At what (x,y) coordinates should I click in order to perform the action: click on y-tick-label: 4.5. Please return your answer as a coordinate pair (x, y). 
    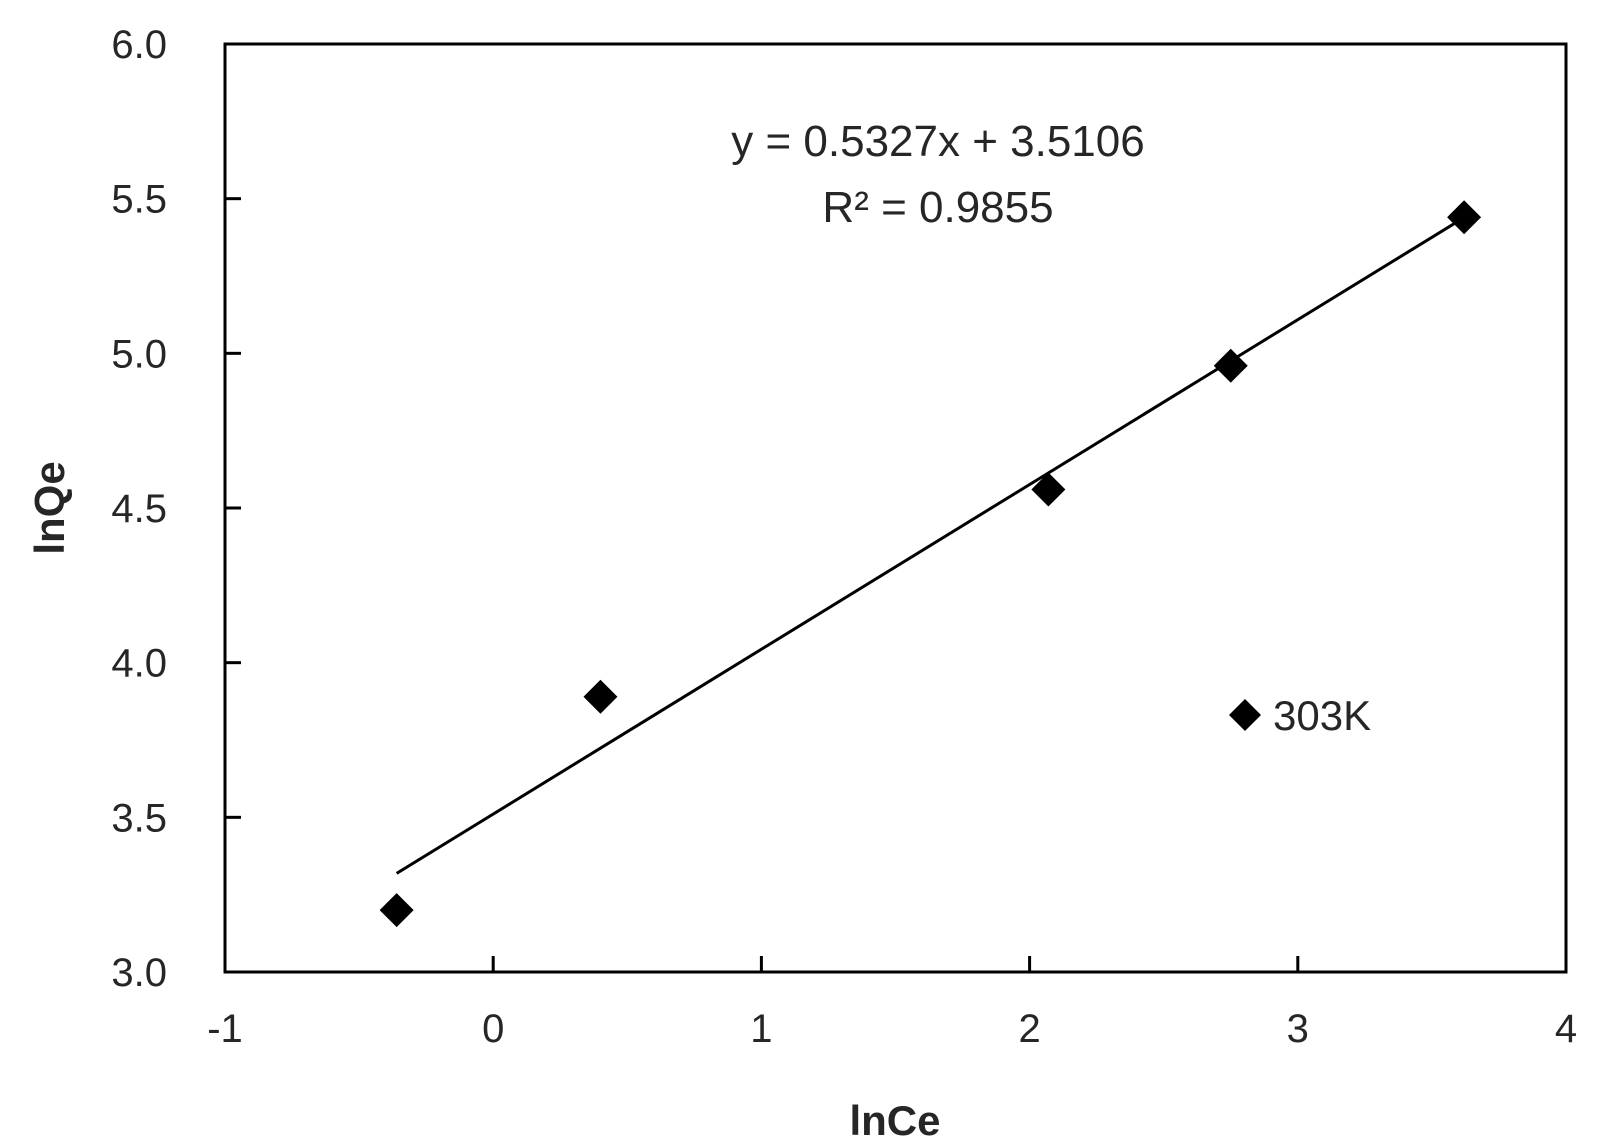
    Looking at the image, I should click on (139, 509).